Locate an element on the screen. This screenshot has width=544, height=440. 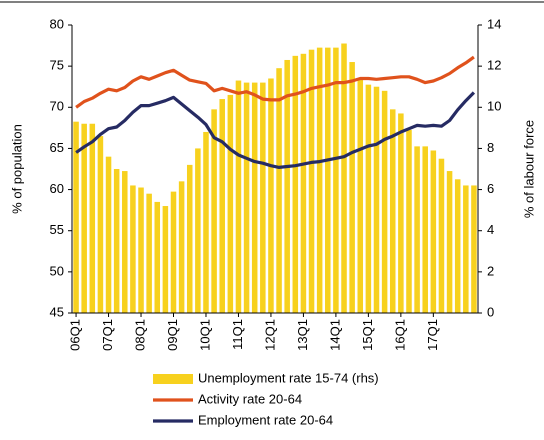
legend-label: Employment rate 20-64 is located at coordinates (265, 419).